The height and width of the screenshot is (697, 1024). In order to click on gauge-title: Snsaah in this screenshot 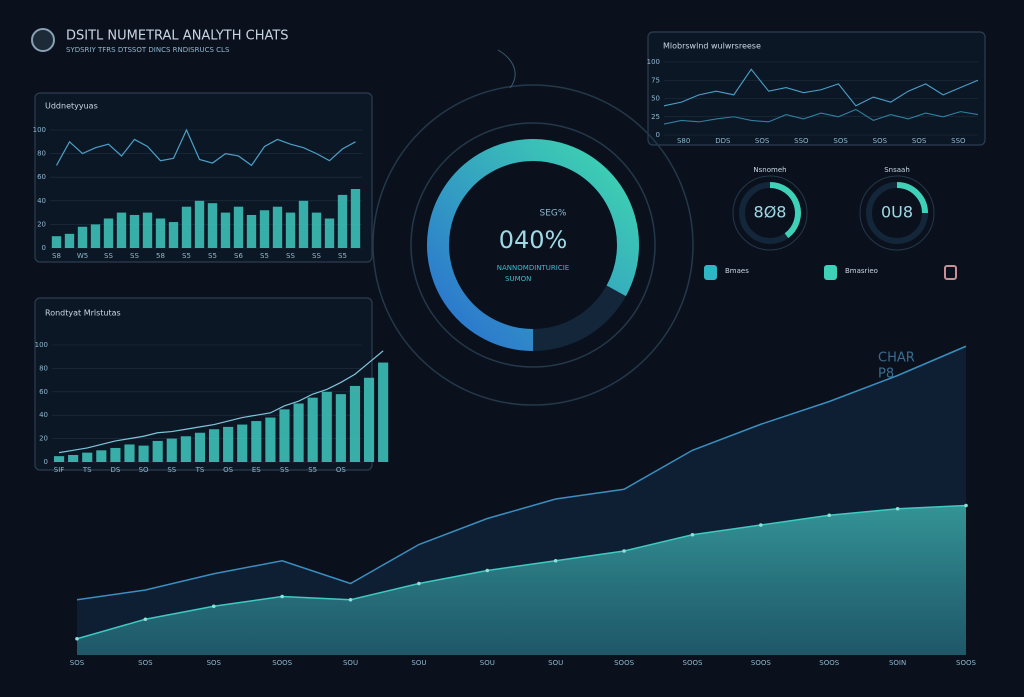, I will do `click(897, 170)`.